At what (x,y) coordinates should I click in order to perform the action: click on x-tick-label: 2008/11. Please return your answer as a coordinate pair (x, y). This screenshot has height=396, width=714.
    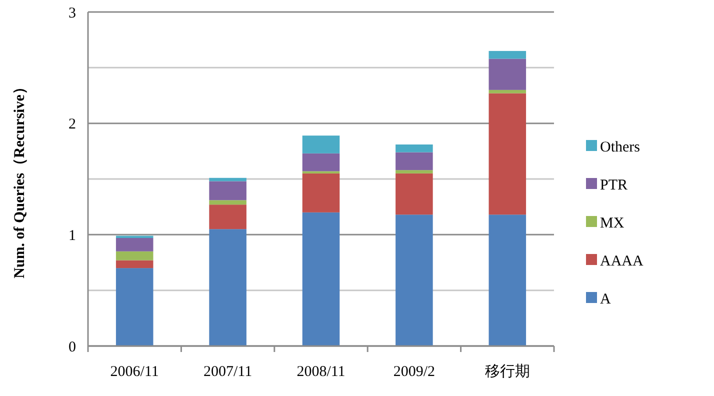
    Looking at the image, I should click on (321, 372).